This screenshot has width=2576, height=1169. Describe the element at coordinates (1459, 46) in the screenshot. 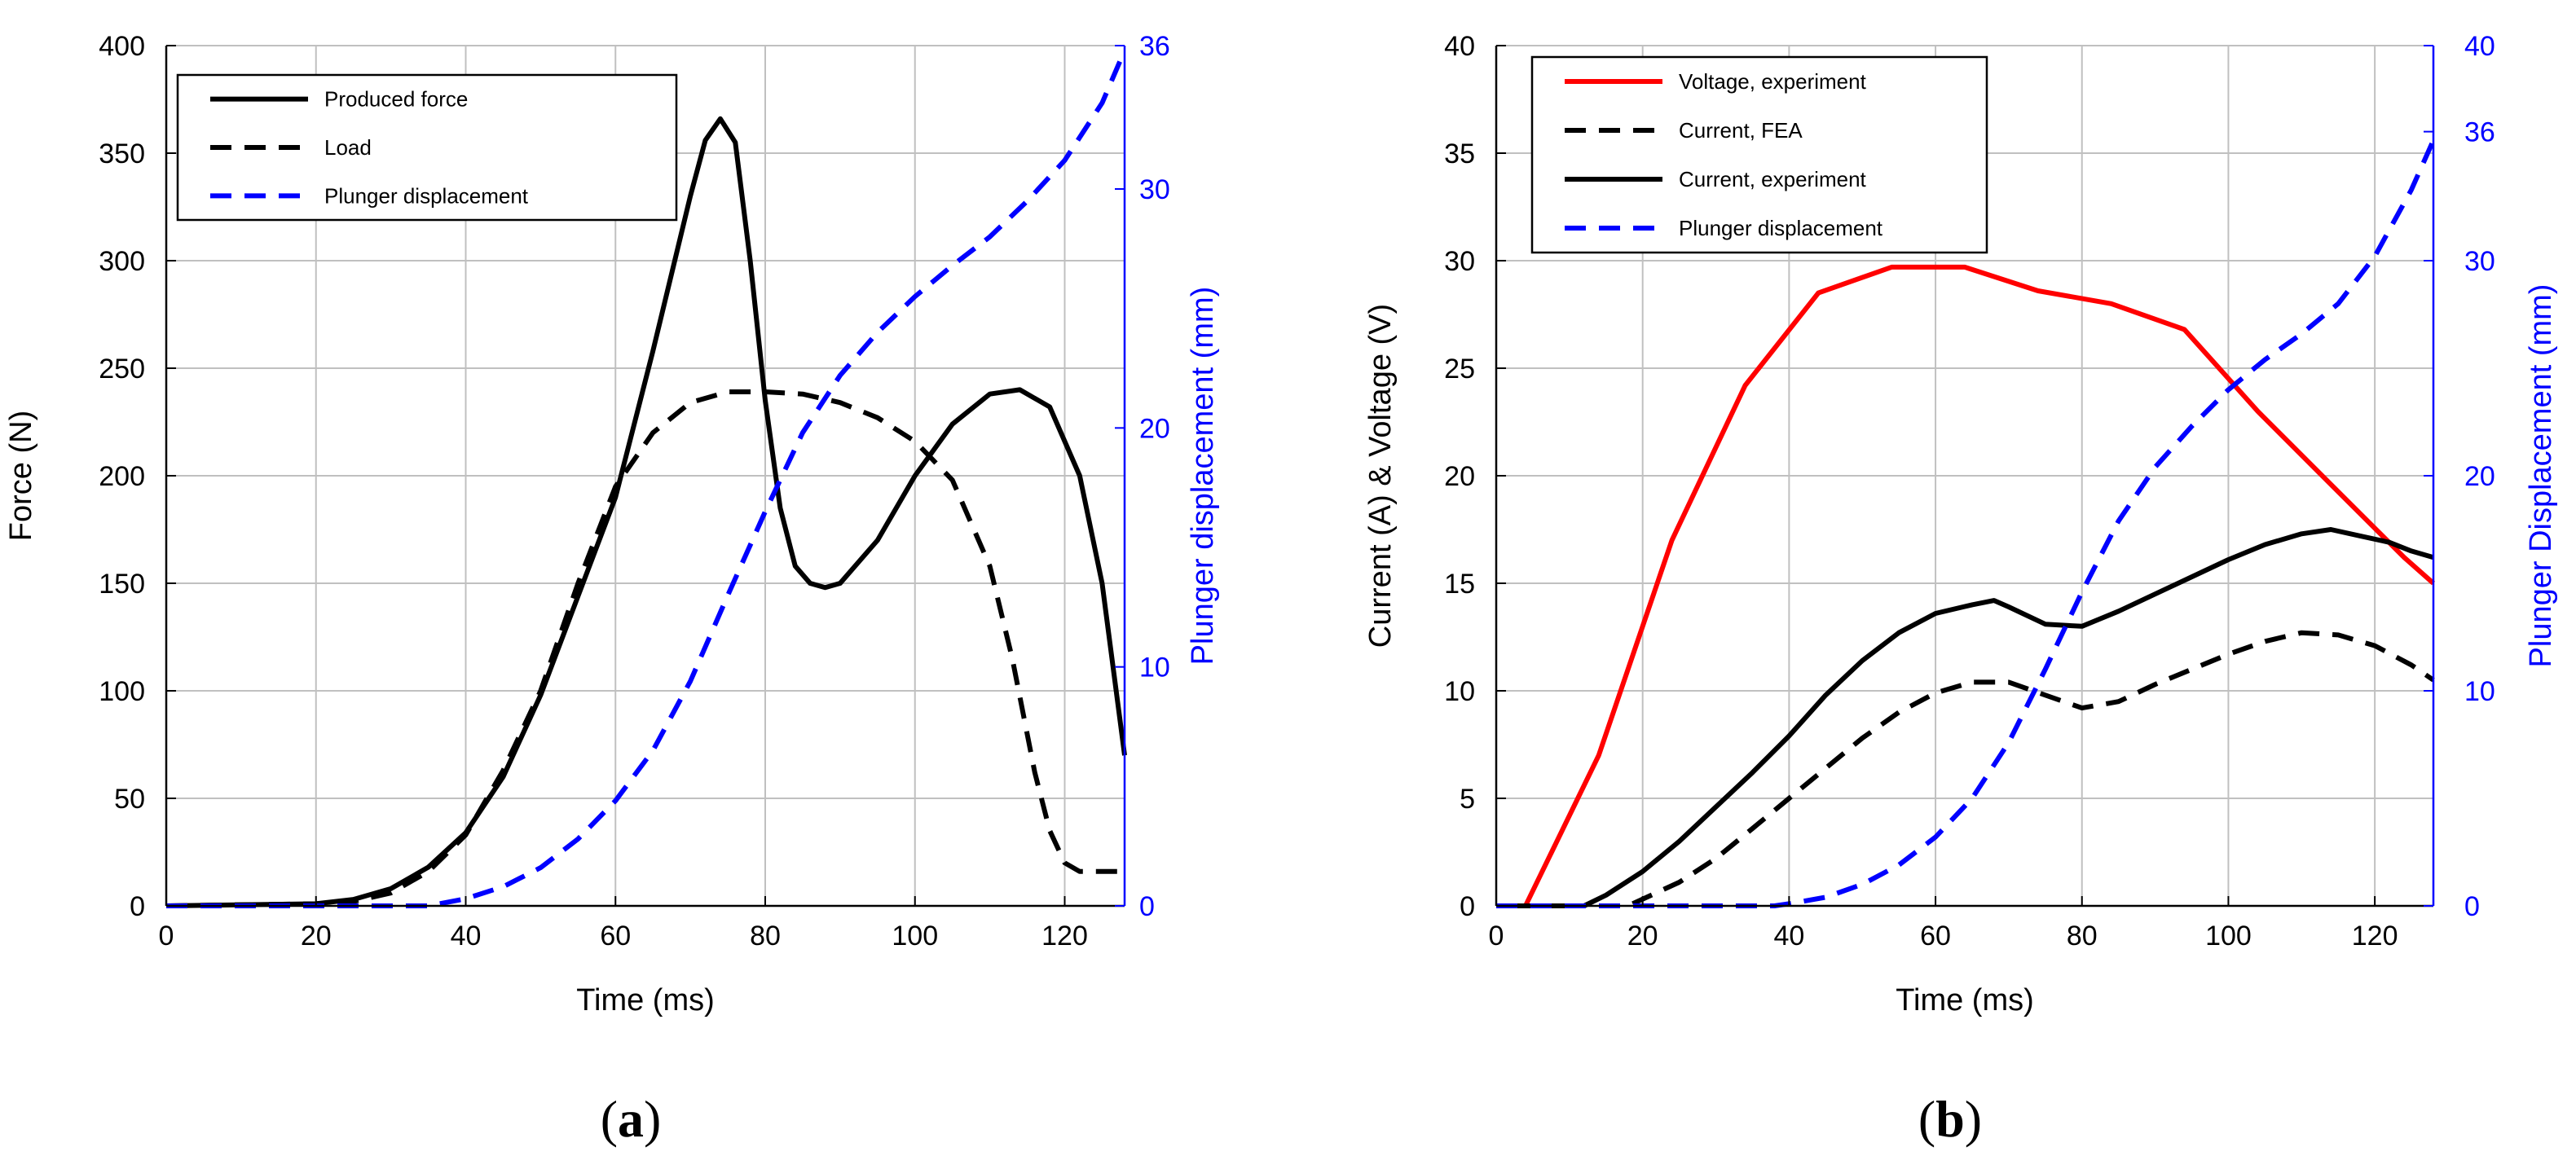

I see `y-tick-label: 40` at that location.